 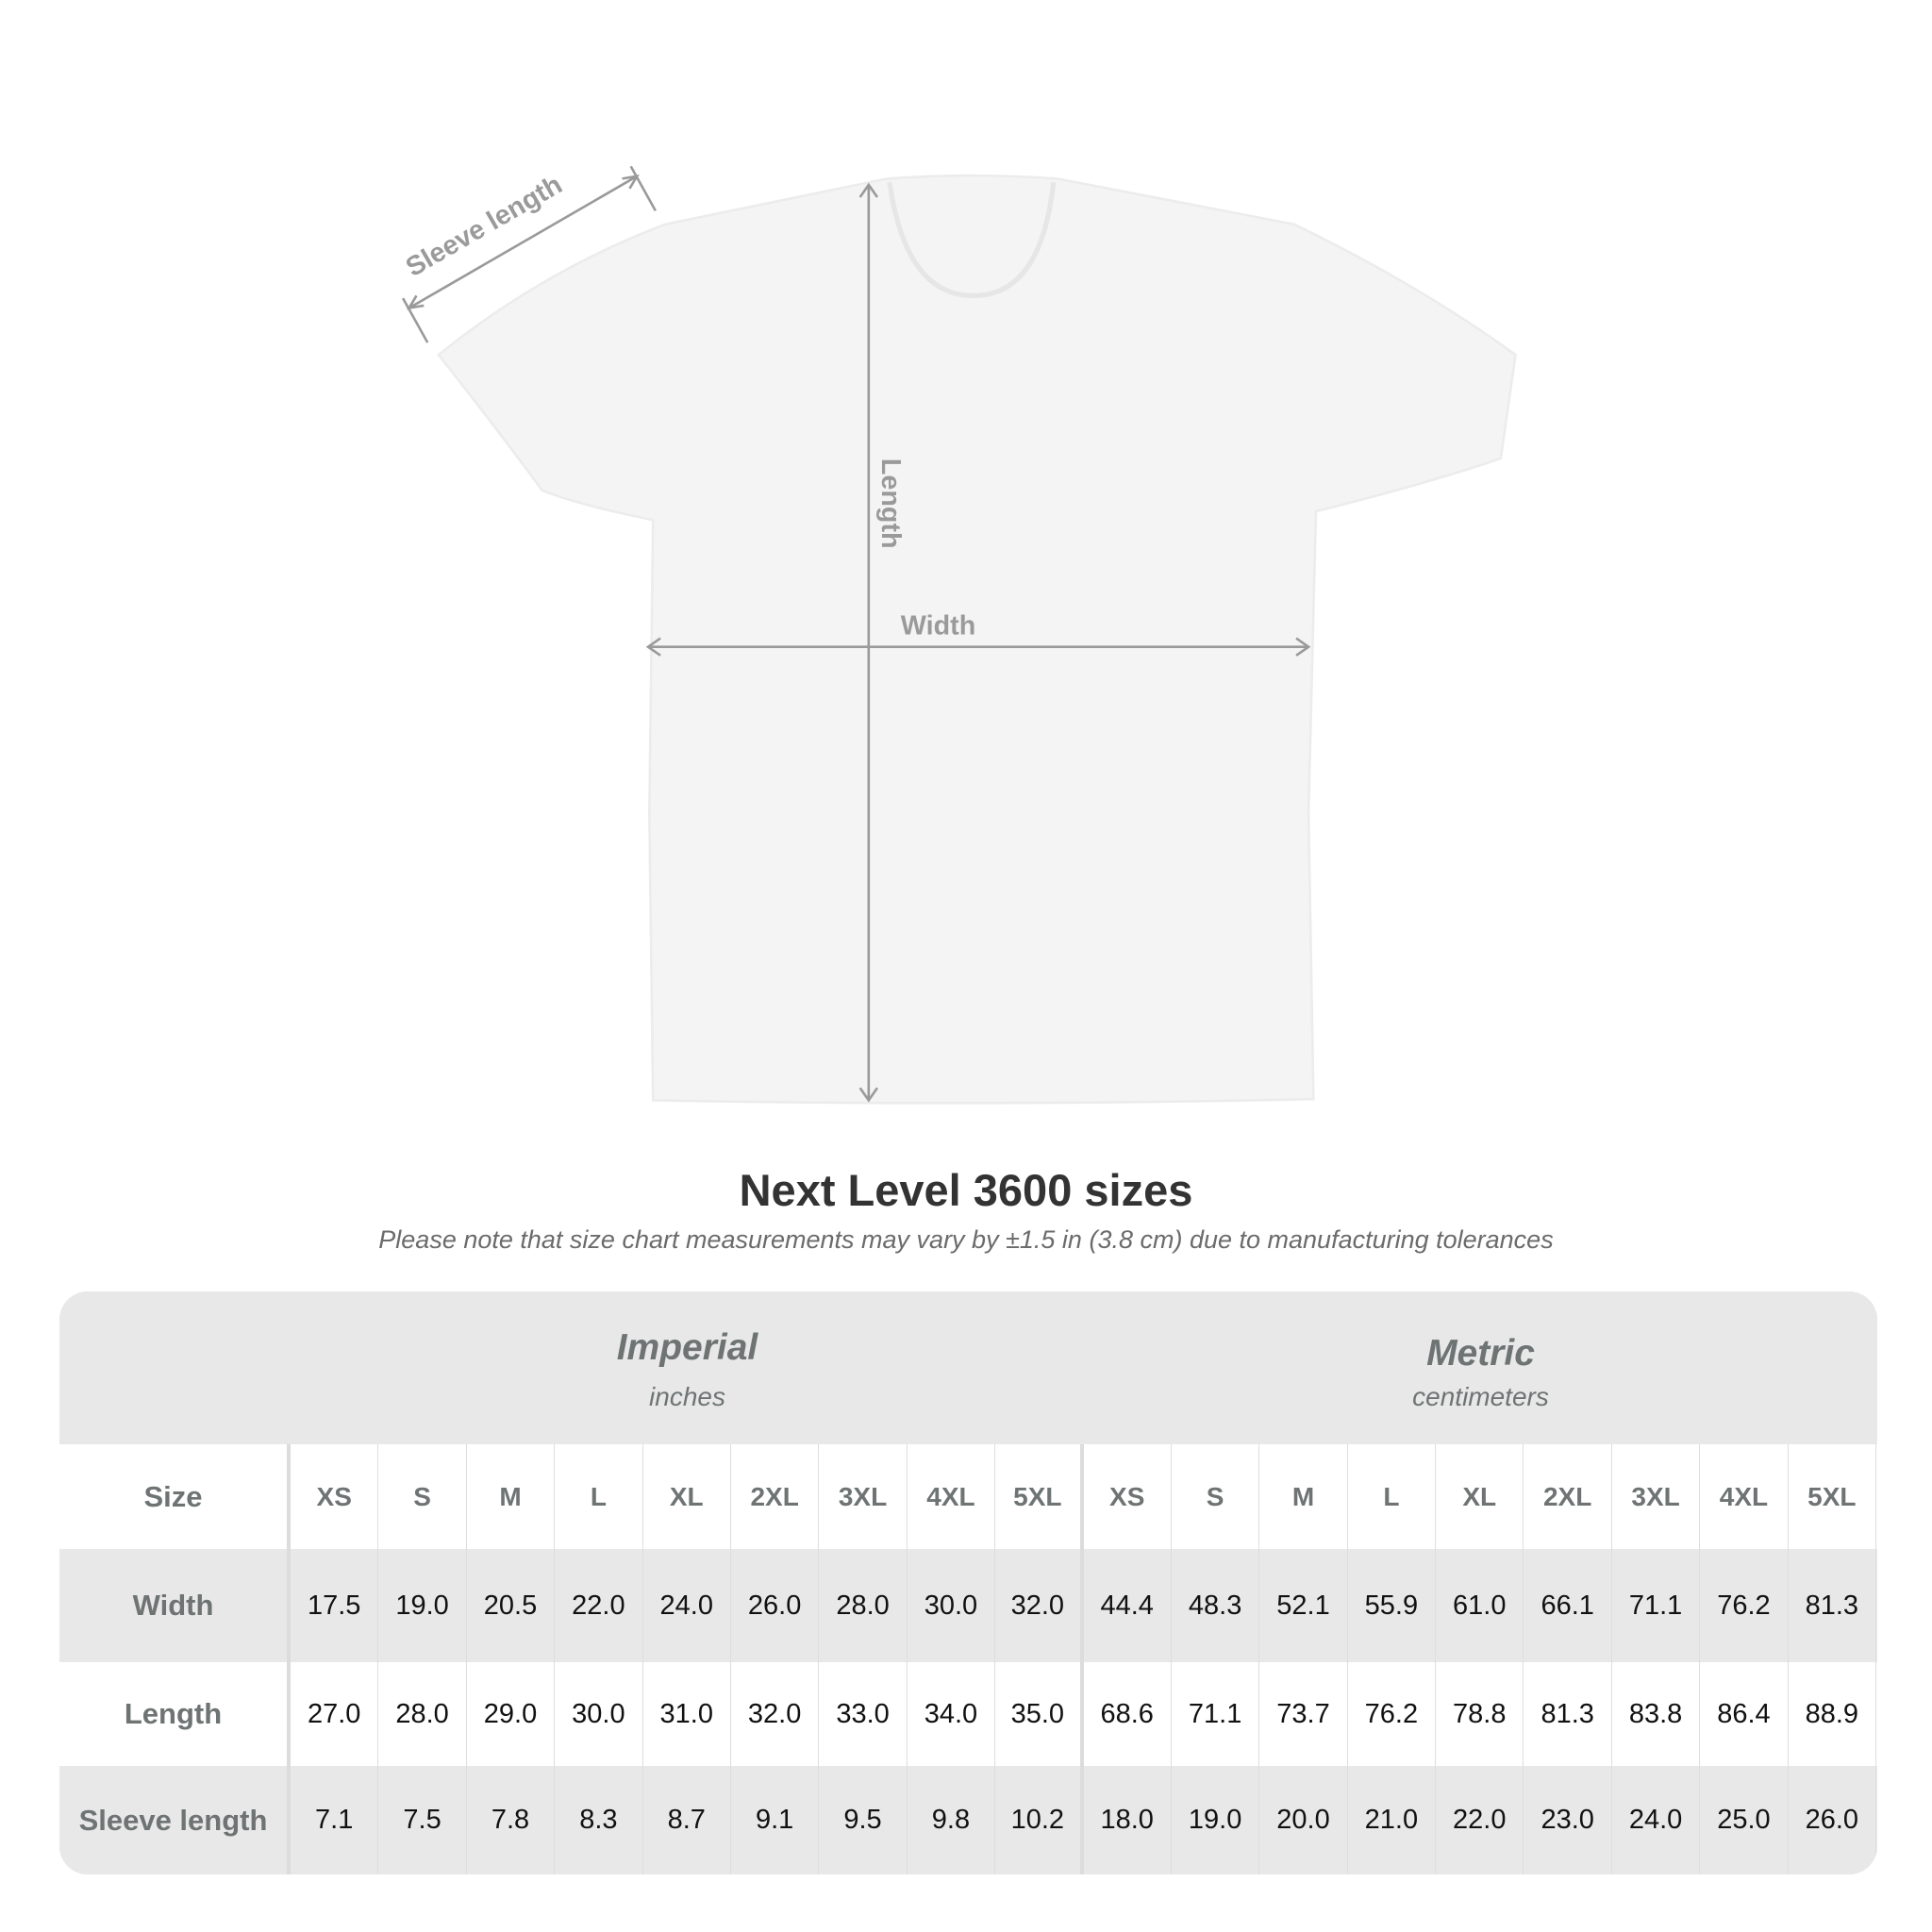 I want to click on size-metric-header: L, so click(x=1393, y=1496).